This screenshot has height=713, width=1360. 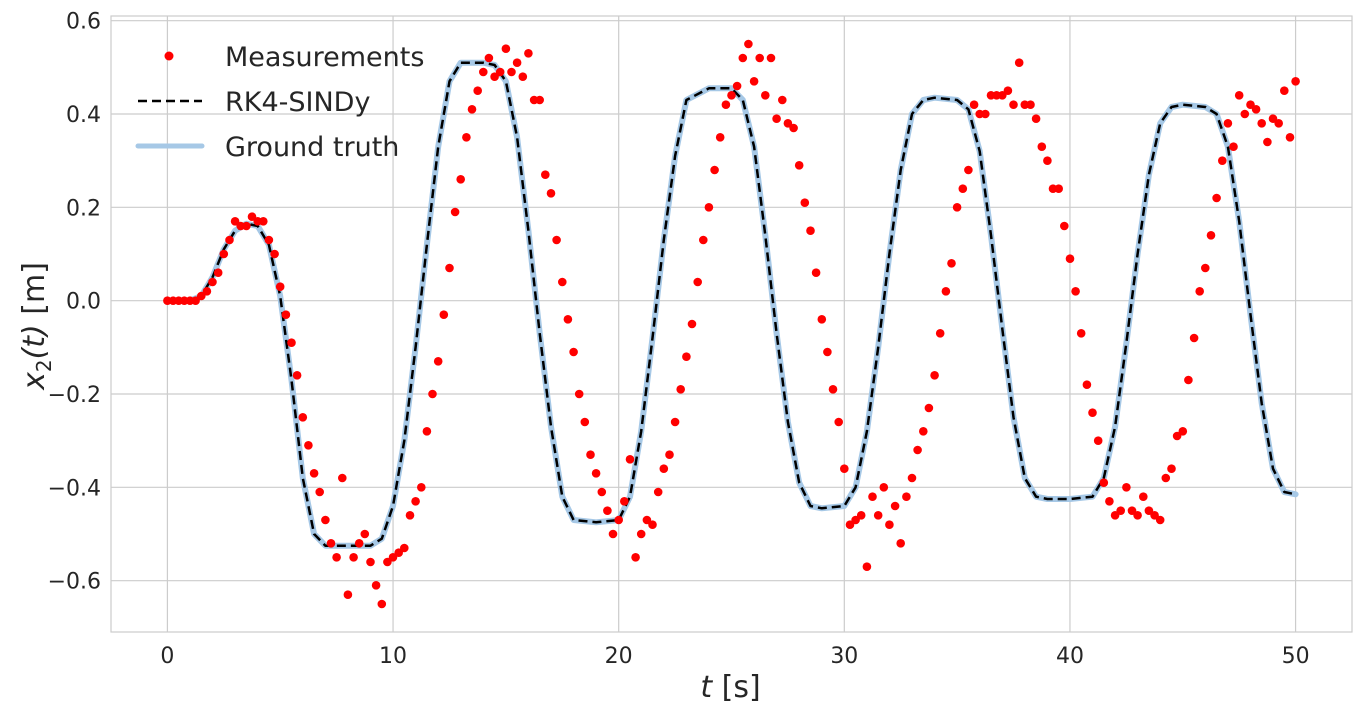 I want to click on y-tick-label: 0.2, so click(x=83, y=208).